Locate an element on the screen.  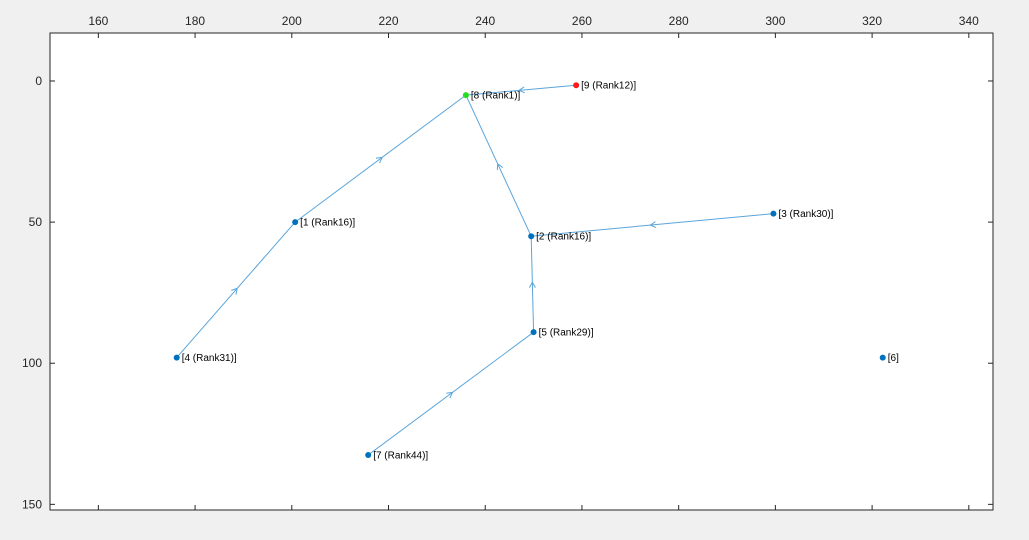
node-label: [2 (Rank16)] is located at coordinates (563, 237).